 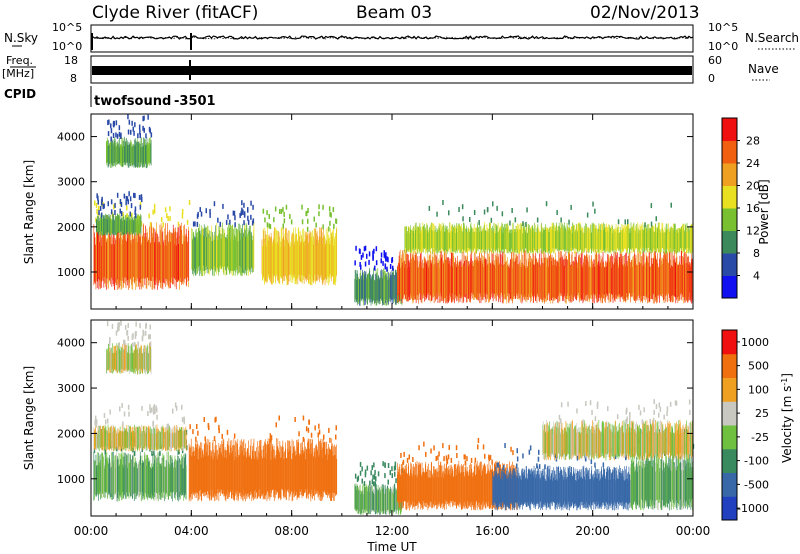 I want to click on frequency-spike, so click(x=190, y=70).